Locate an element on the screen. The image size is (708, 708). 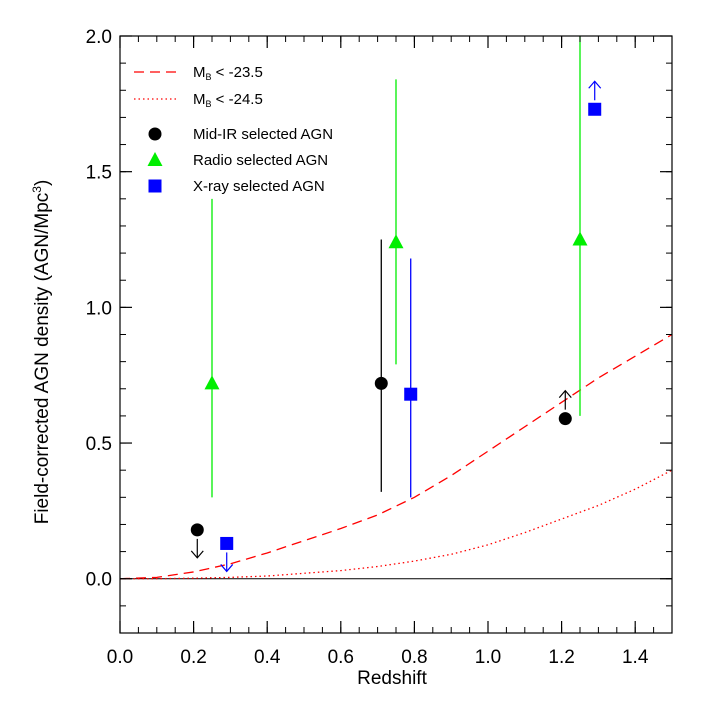
legend-label: MB < -24.5 is located at coordinates (228, 100).